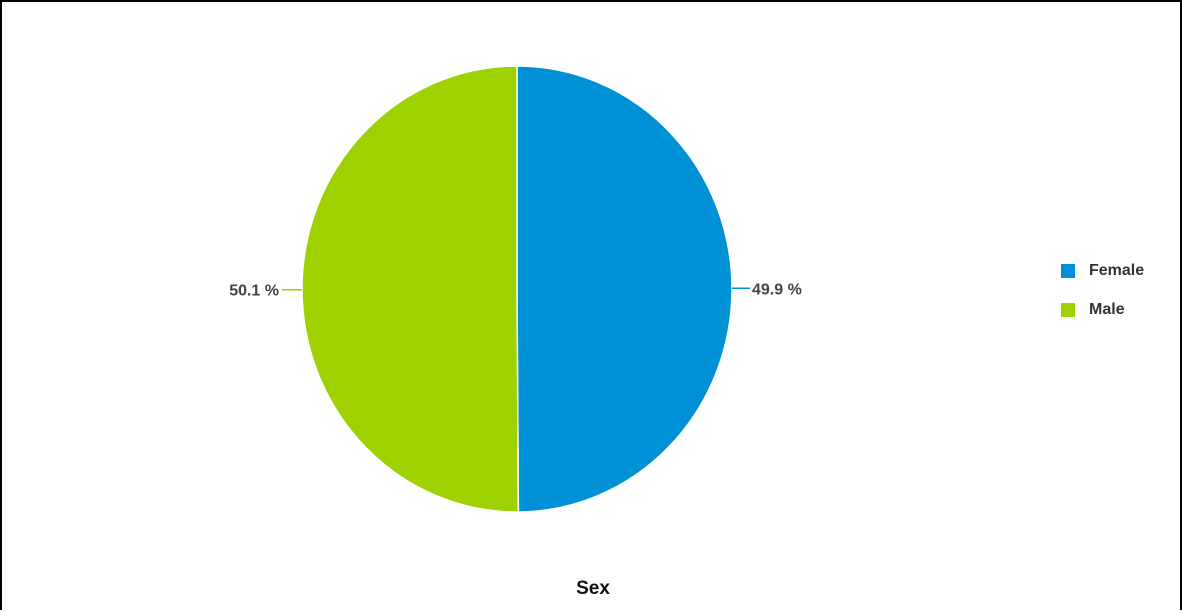  Describe the element at coordinates (1107, 309) in the screenshot. I see `legend-label-male: Male` at that location.